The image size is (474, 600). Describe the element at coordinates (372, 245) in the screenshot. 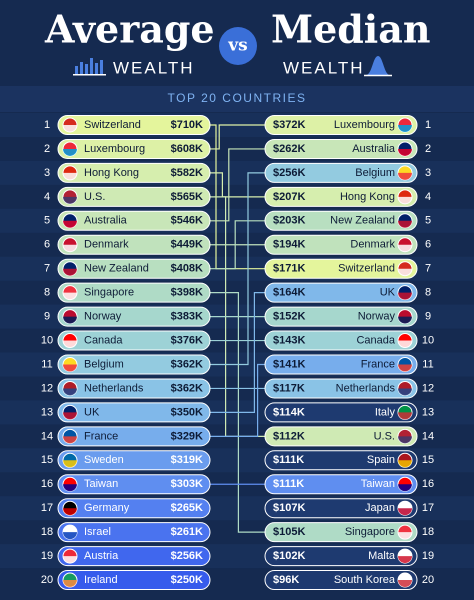

I see `country: Denmark` at that location.